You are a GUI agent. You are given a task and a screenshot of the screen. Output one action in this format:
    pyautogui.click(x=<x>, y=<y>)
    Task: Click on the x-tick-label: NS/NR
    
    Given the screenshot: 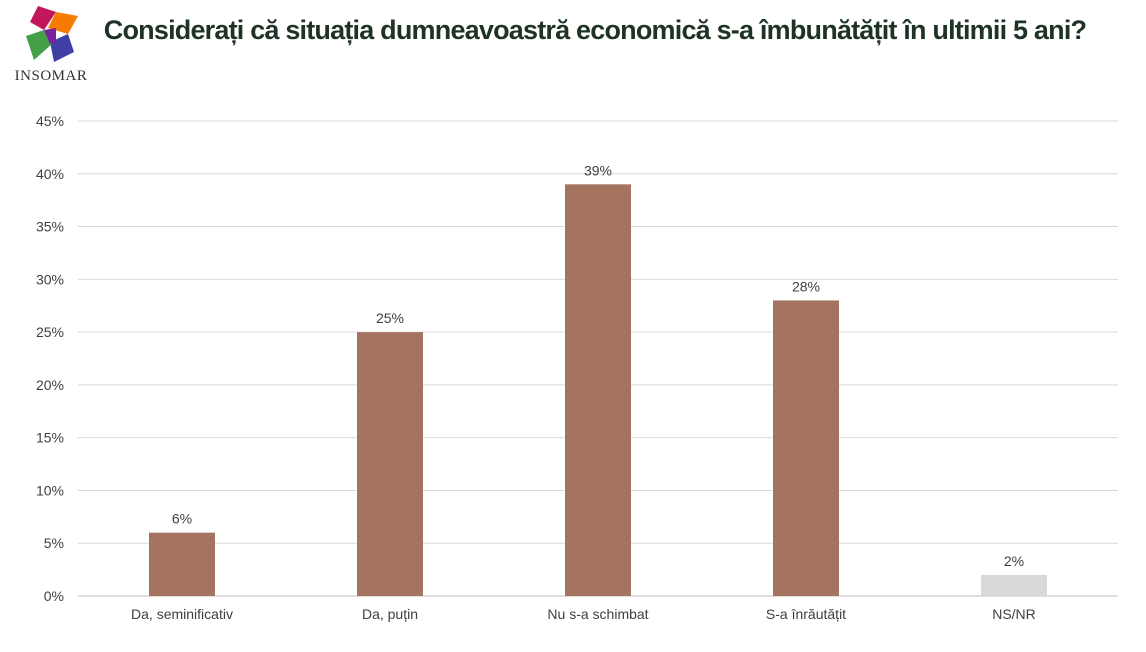 What is the action you would take?
    pyautogui.click(x=1014, y=614)
    